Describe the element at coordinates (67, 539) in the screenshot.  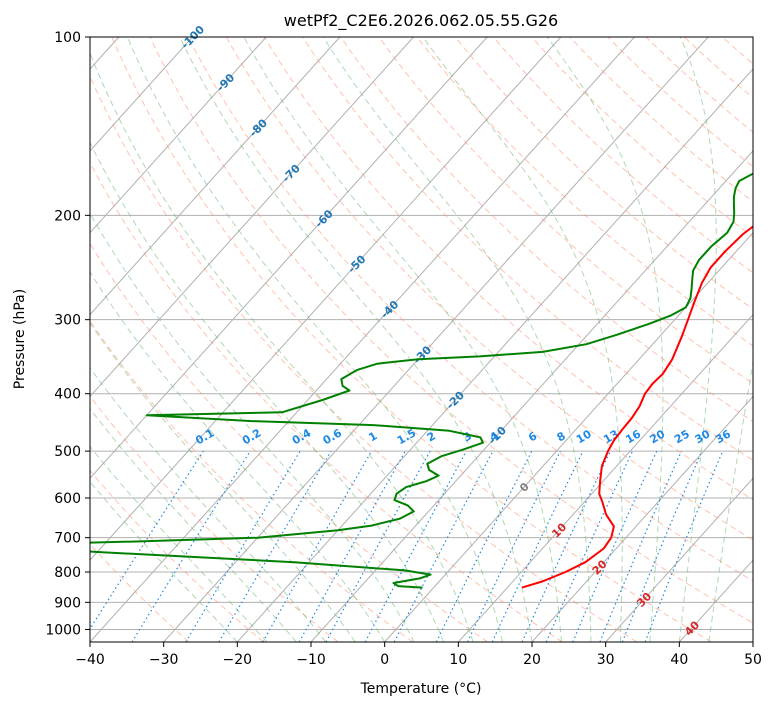
I see `y-tick-label: 700` at that location.